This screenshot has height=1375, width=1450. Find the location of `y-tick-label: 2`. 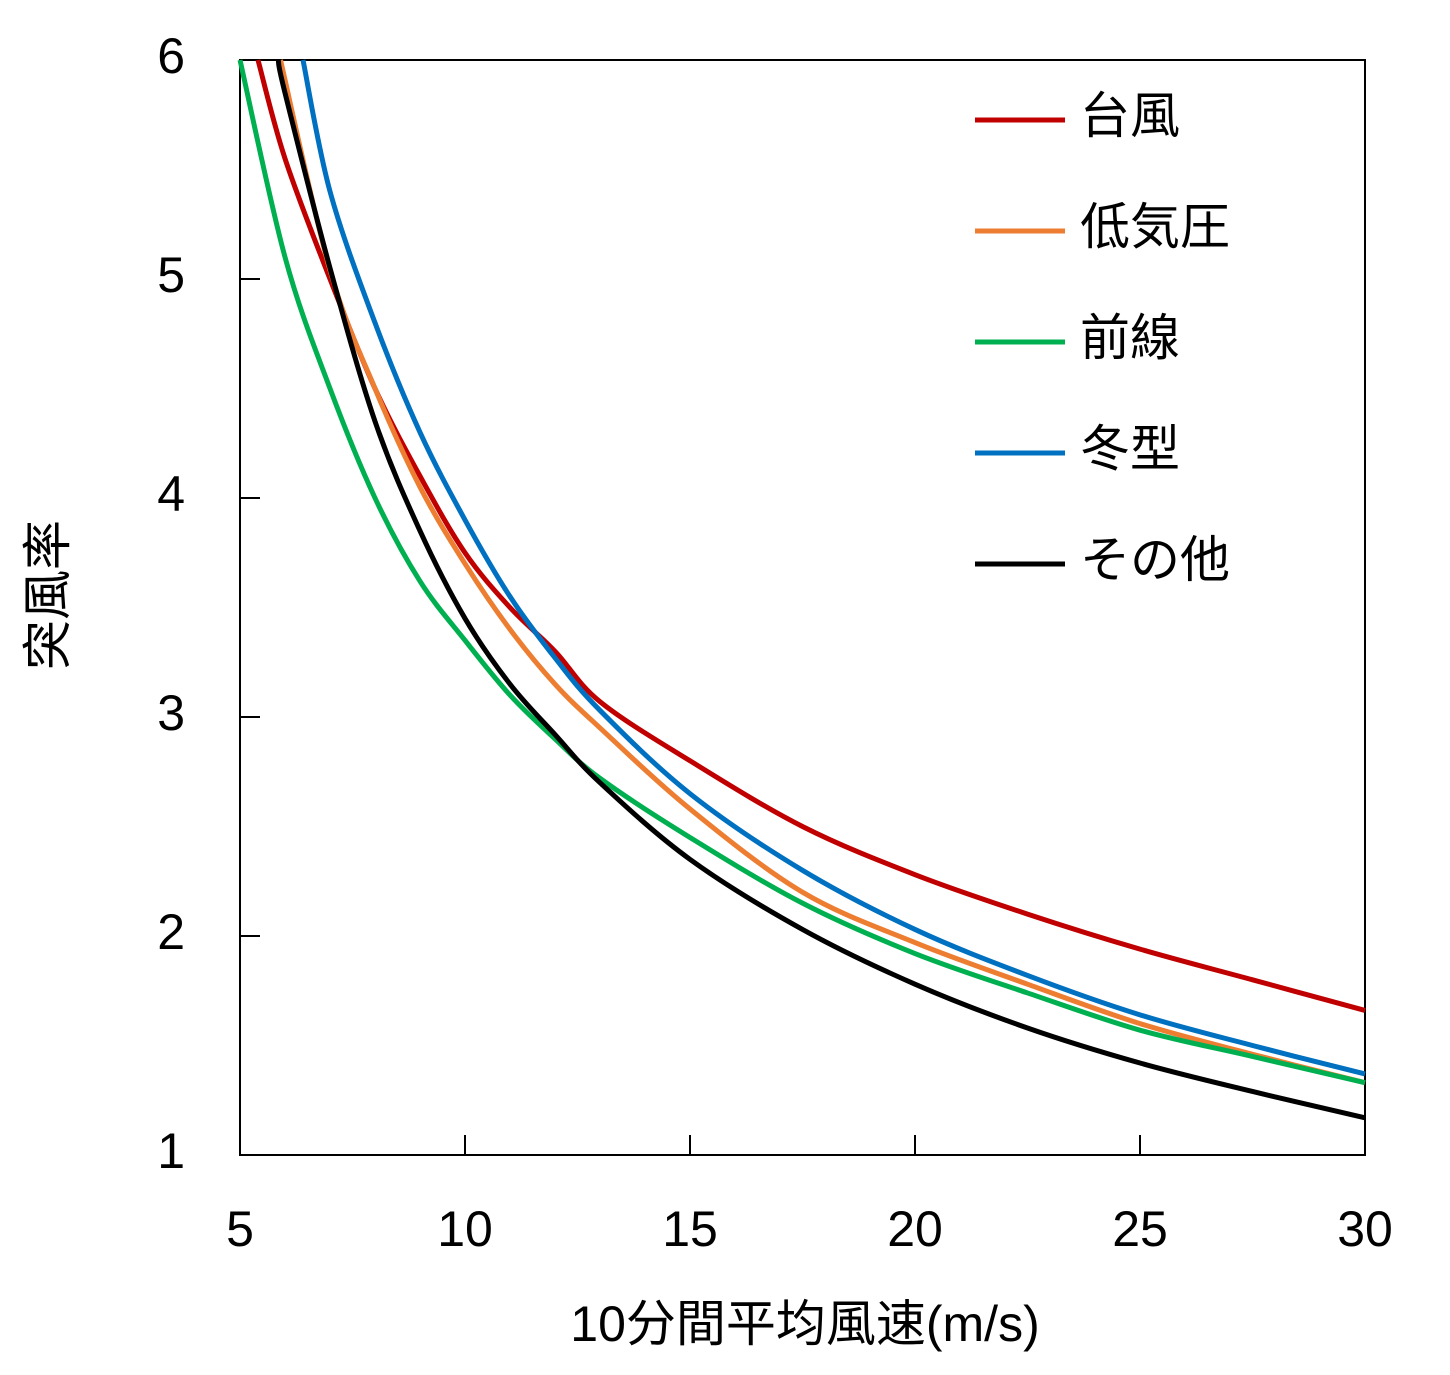

y-tick-label: 2 is located at coordinates (171, 932).